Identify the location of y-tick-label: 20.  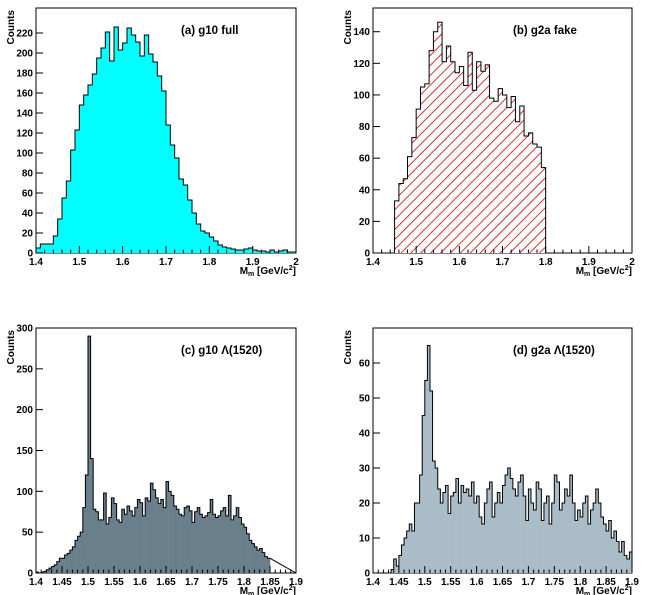
(365, 222).